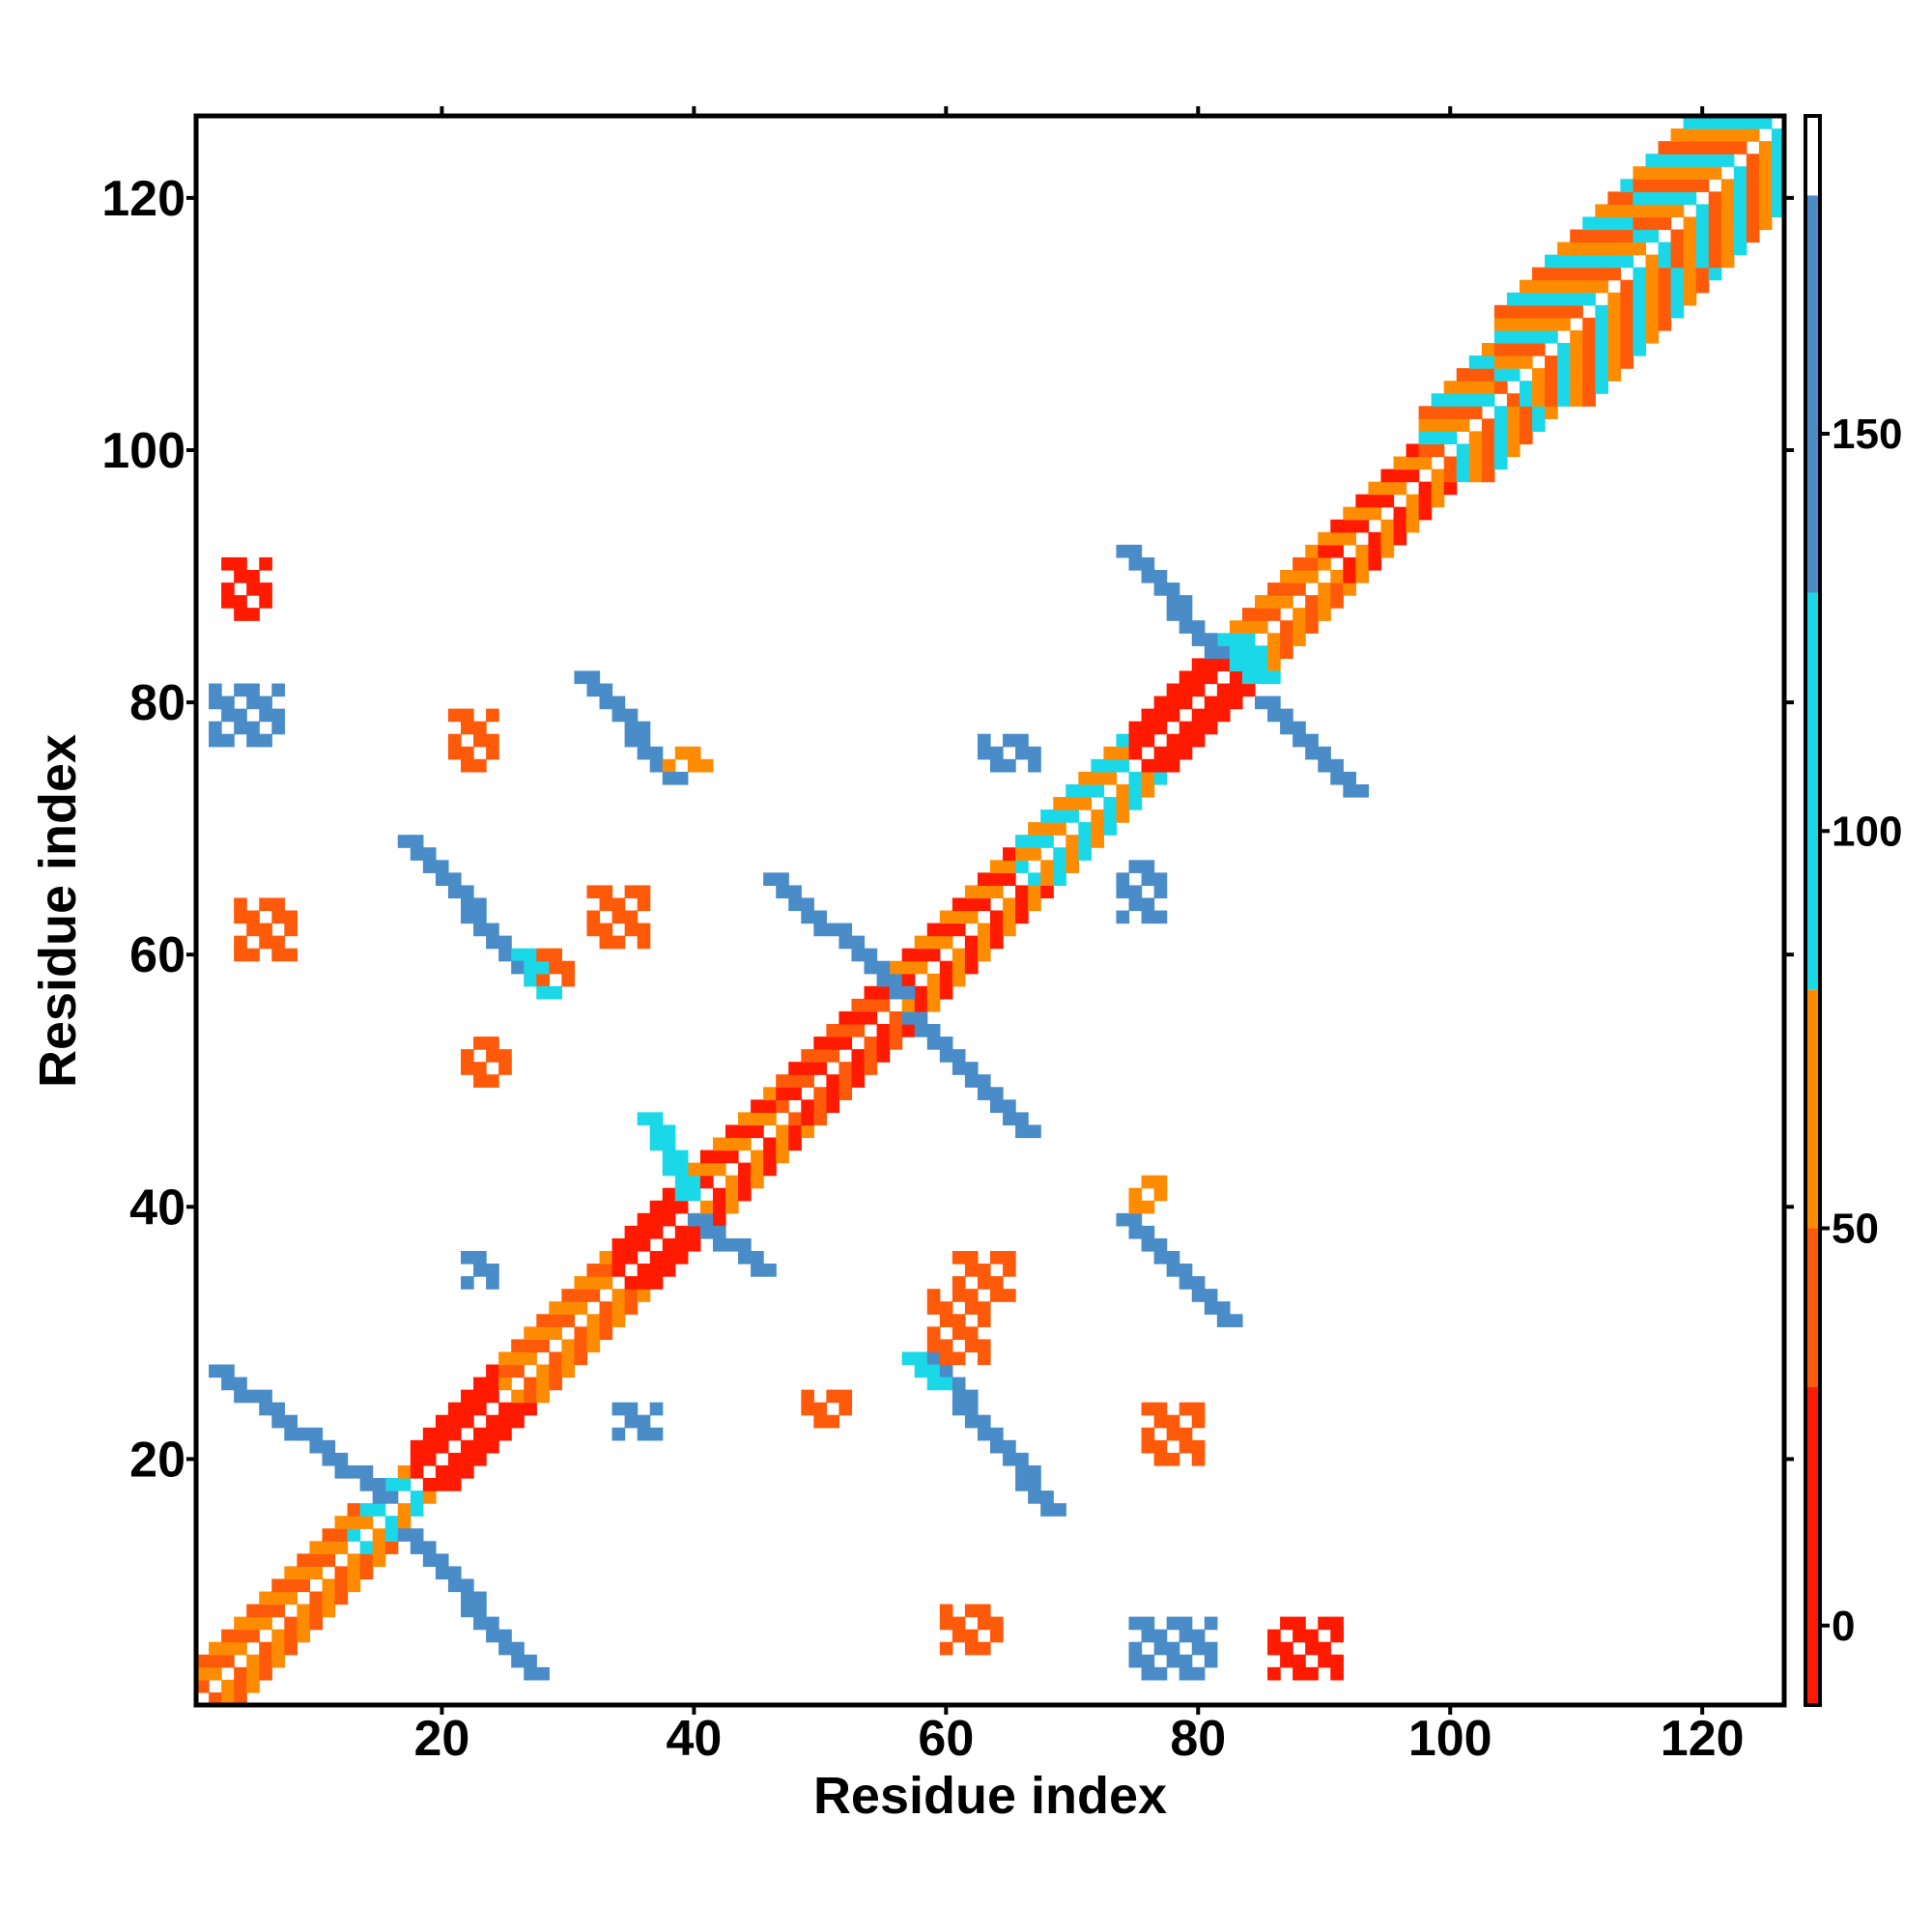  I want to click on x-tick-label: 40, so click(694, 1739).